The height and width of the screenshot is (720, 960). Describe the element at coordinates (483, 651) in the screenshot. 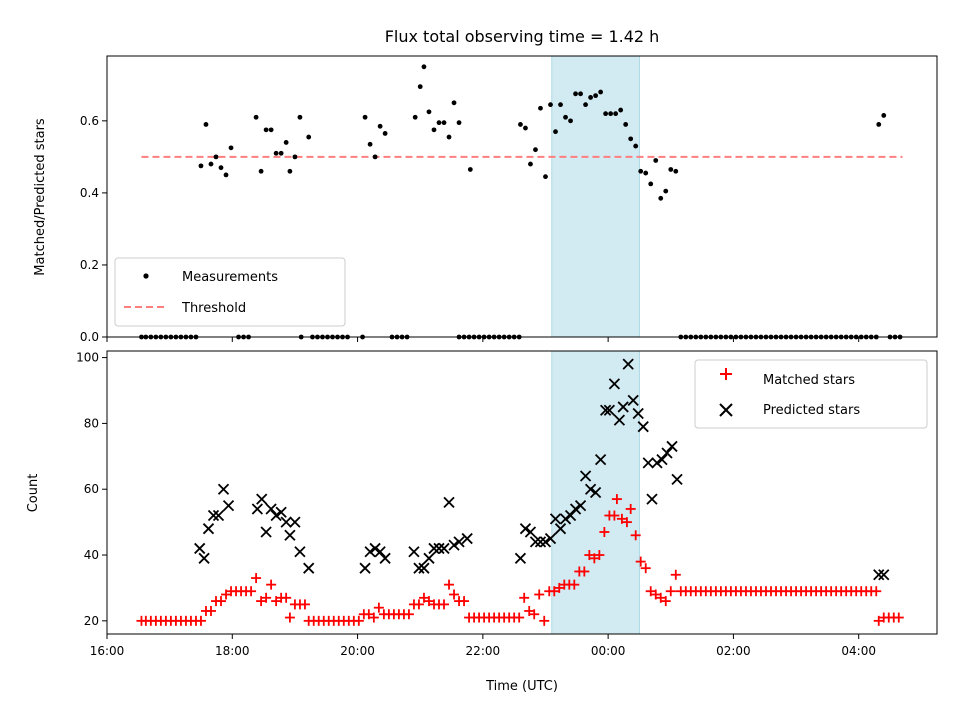

I see `bottom-x-tick-label: 22:00` at that location.